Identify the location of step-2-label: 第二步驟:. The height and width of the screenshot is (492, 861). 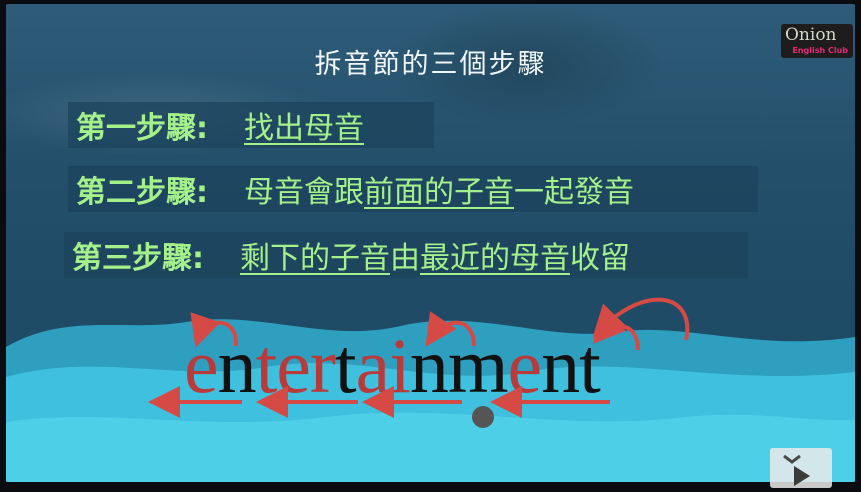
(142, 192).